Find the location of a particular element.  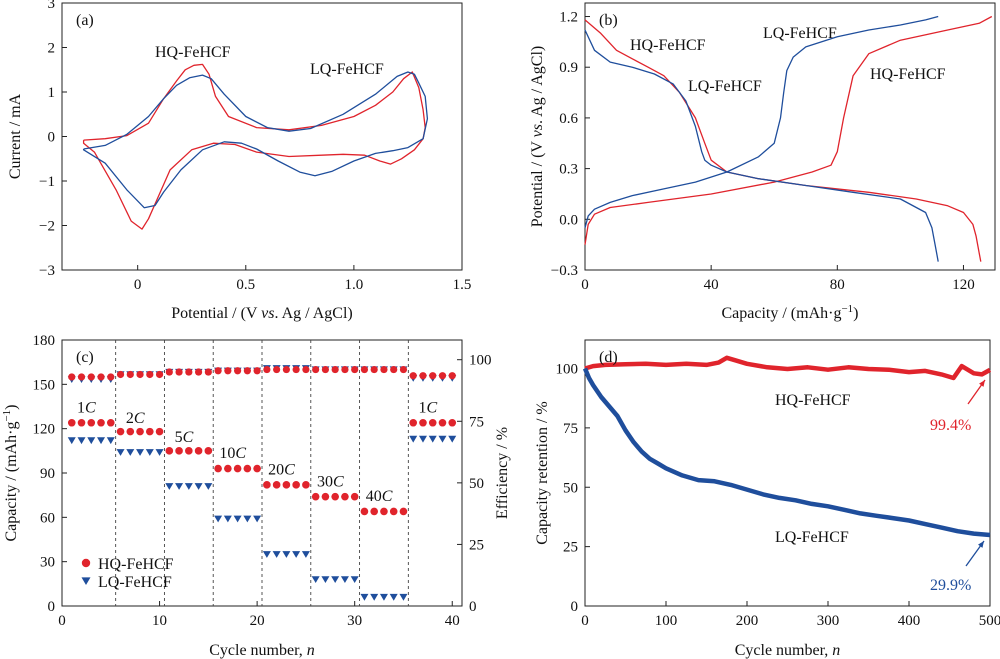

panel-c-rate-label: 30C is located at coordinates (330, 481).